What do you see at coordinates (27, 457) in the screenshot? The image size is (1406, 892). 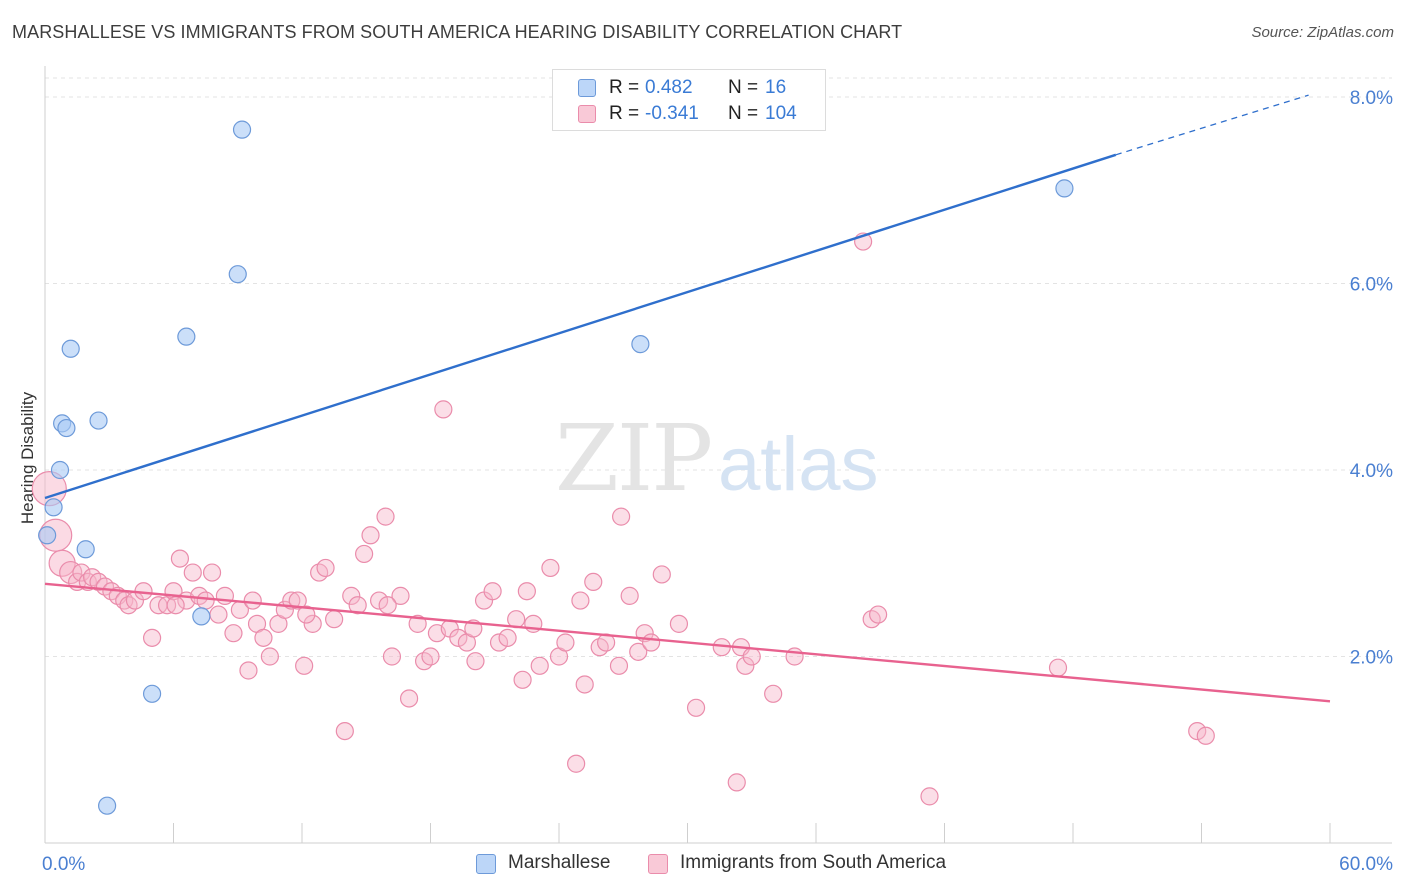 I see `y-axis-label: Hearing Disability` at bounding box center [27, 457].